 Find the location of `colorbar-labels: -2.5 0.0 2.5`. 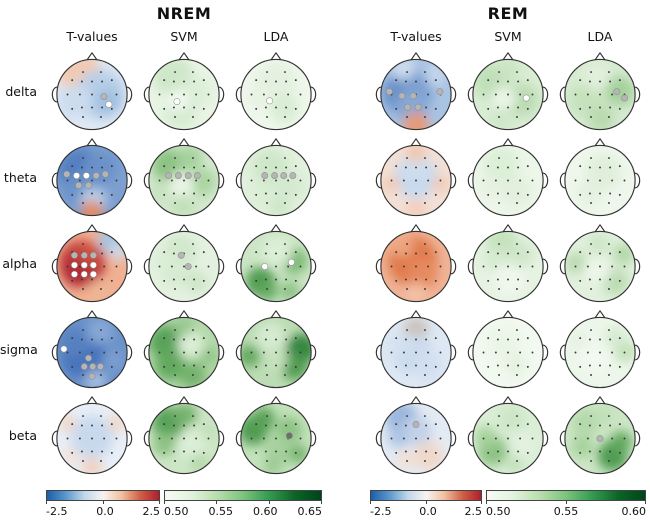

colorbar-labels: -2.5 0.0 2.5 is located at coordinates (103, 511).